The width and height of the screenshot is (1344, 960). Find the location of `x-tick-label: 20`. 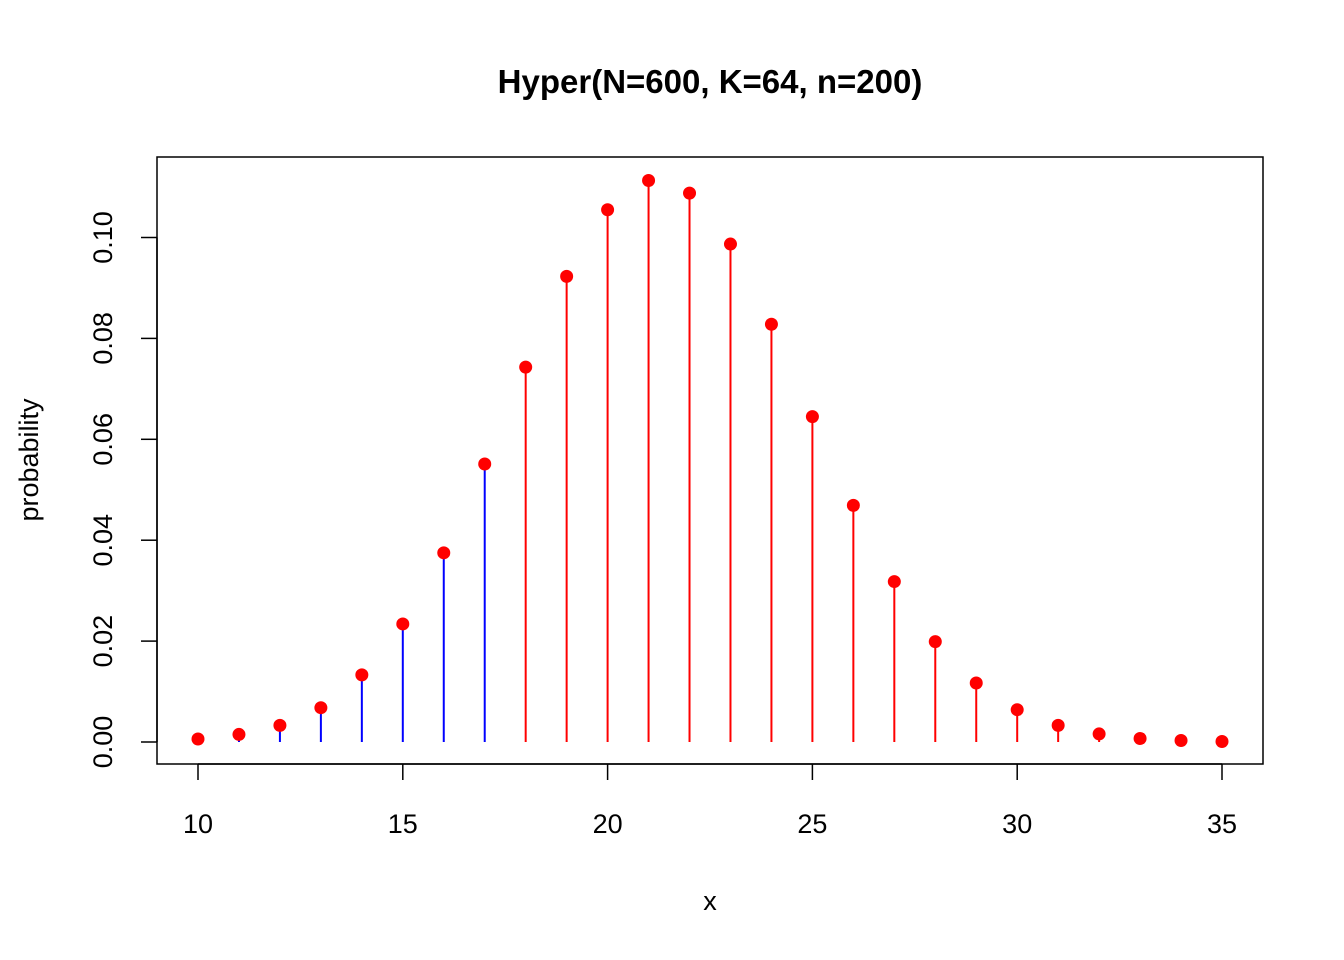

x-tick-label: 20 is located at coordinates (608, 824).